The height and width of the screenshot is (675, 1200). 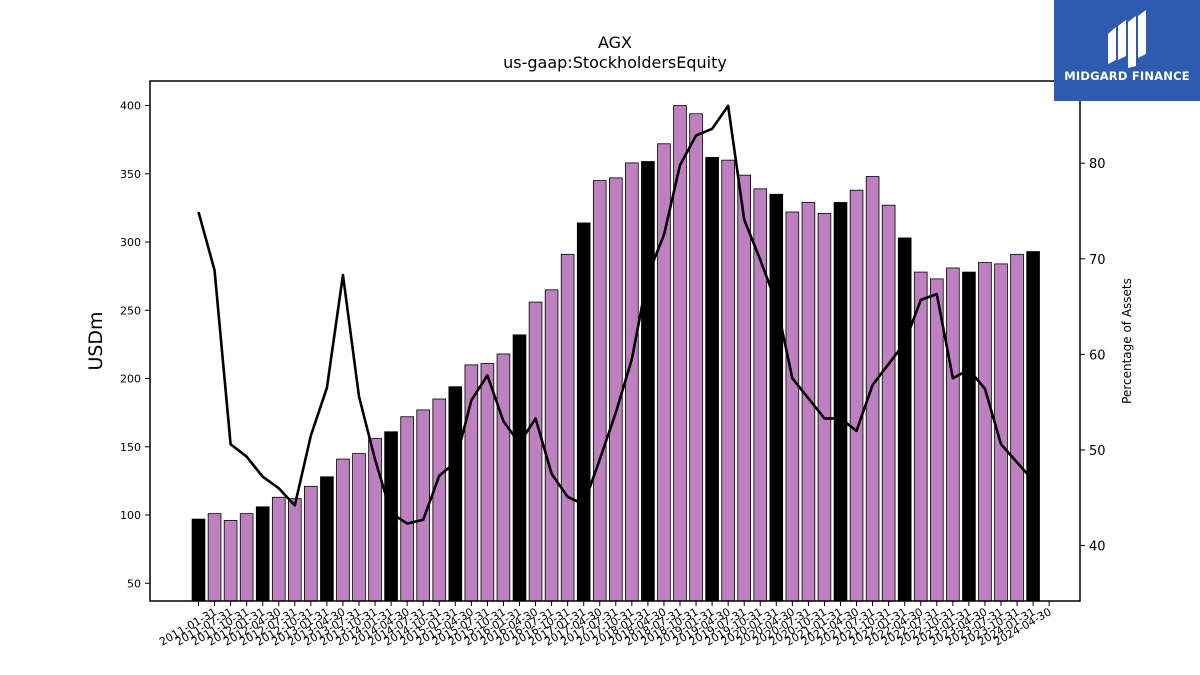 What do you see at coordinates (1097, 547) in the screenshot?
I see `y2-tick-label: 40` at bounding box center [1097, 547].